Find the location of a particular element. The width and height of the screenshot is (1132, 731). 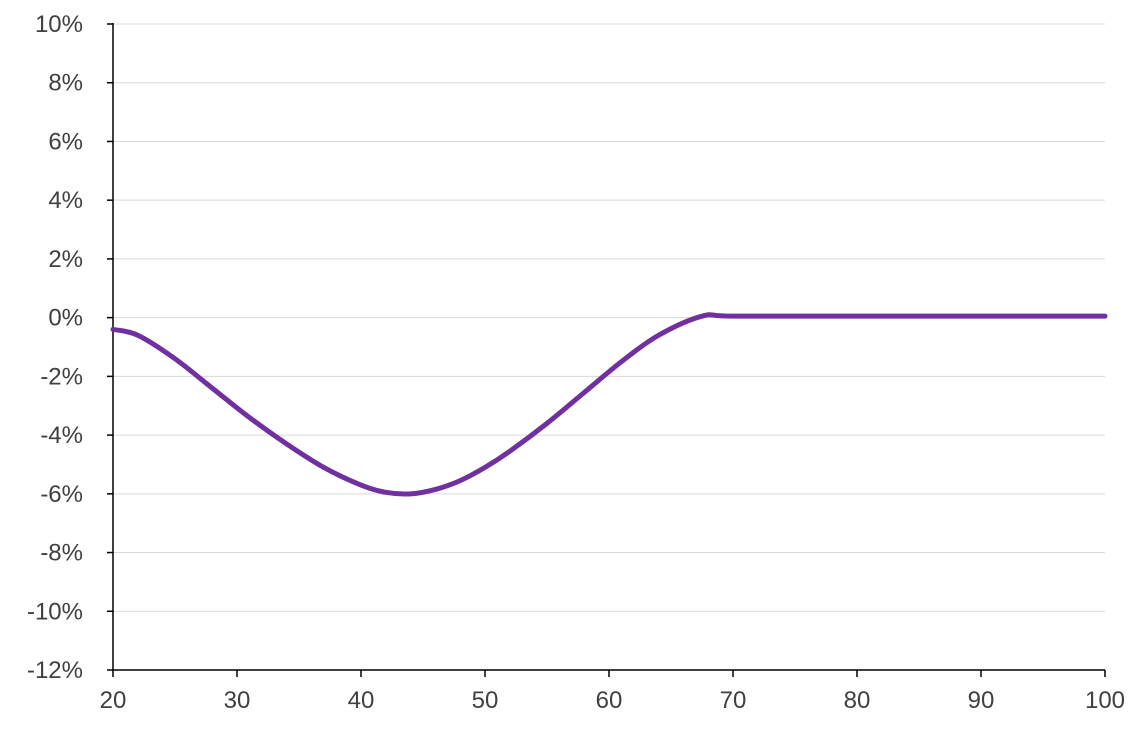

y-tick-label-6: -2% is located at coordinates (61, 376).